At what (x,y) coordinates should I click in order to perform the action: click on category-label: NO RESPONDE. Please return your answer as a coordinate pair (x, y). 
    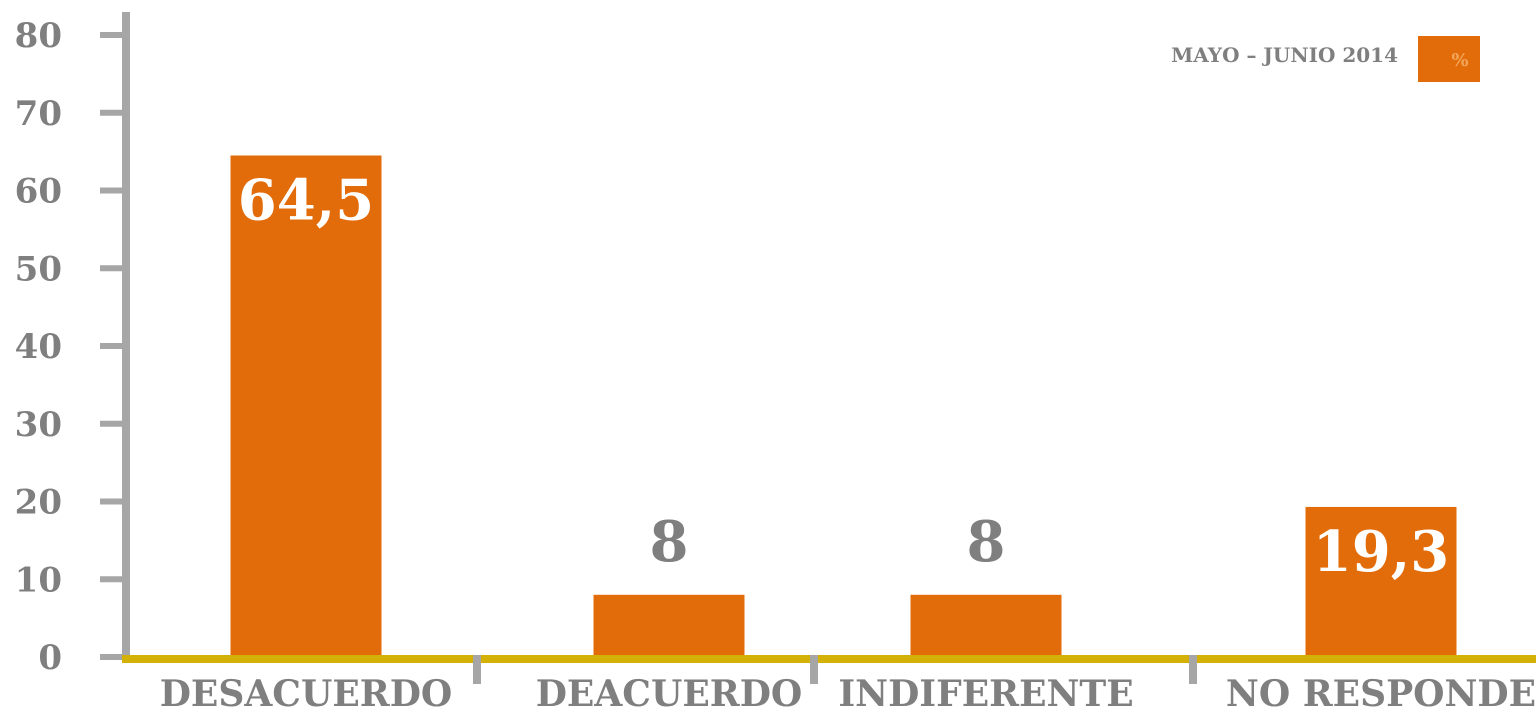
    Looking at the image, I should click on (1381, 692).